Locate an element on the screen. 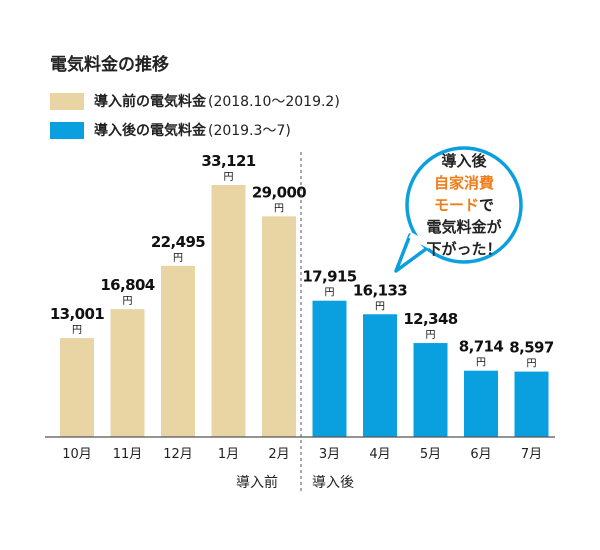  unit-label-6: 円 is located at coordinates (330, 293).